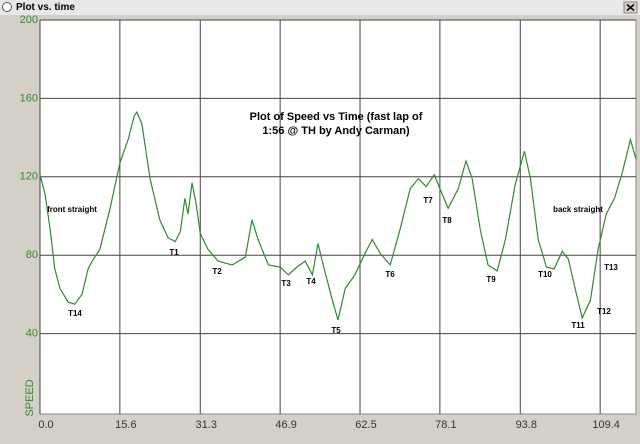 The image size is (640, 444). Describe the element at coordinates (311, 281) in the screenshot. I see `annotation: T4` at that location.